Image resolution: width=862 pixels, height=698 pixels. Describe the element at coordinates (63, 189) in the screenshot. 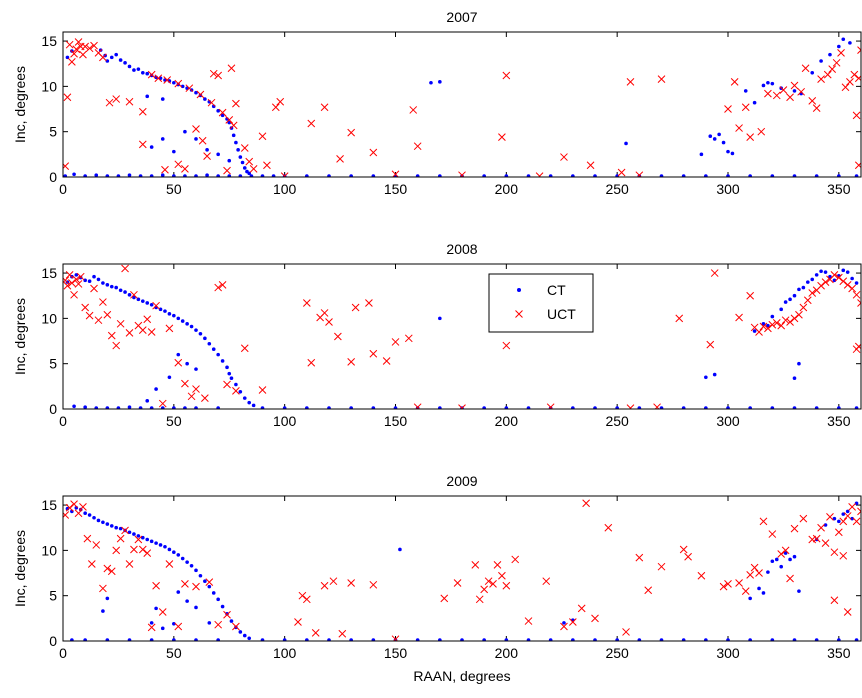

I see `x-tick-label: 0` at that location.